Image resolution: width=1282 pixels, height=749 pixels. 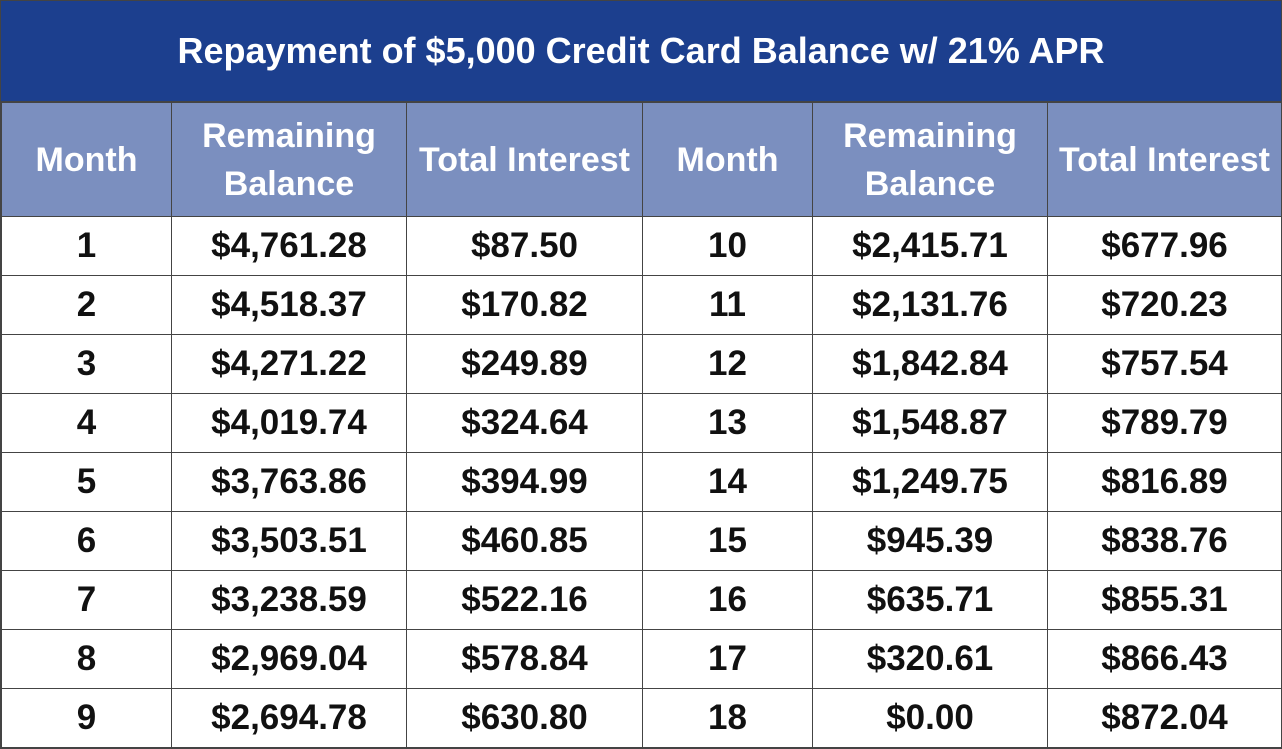 What do you see at coordinates (524, 305) in the screenshot?
I see `table-cell: $170.82` at bounding box center [524, 305].